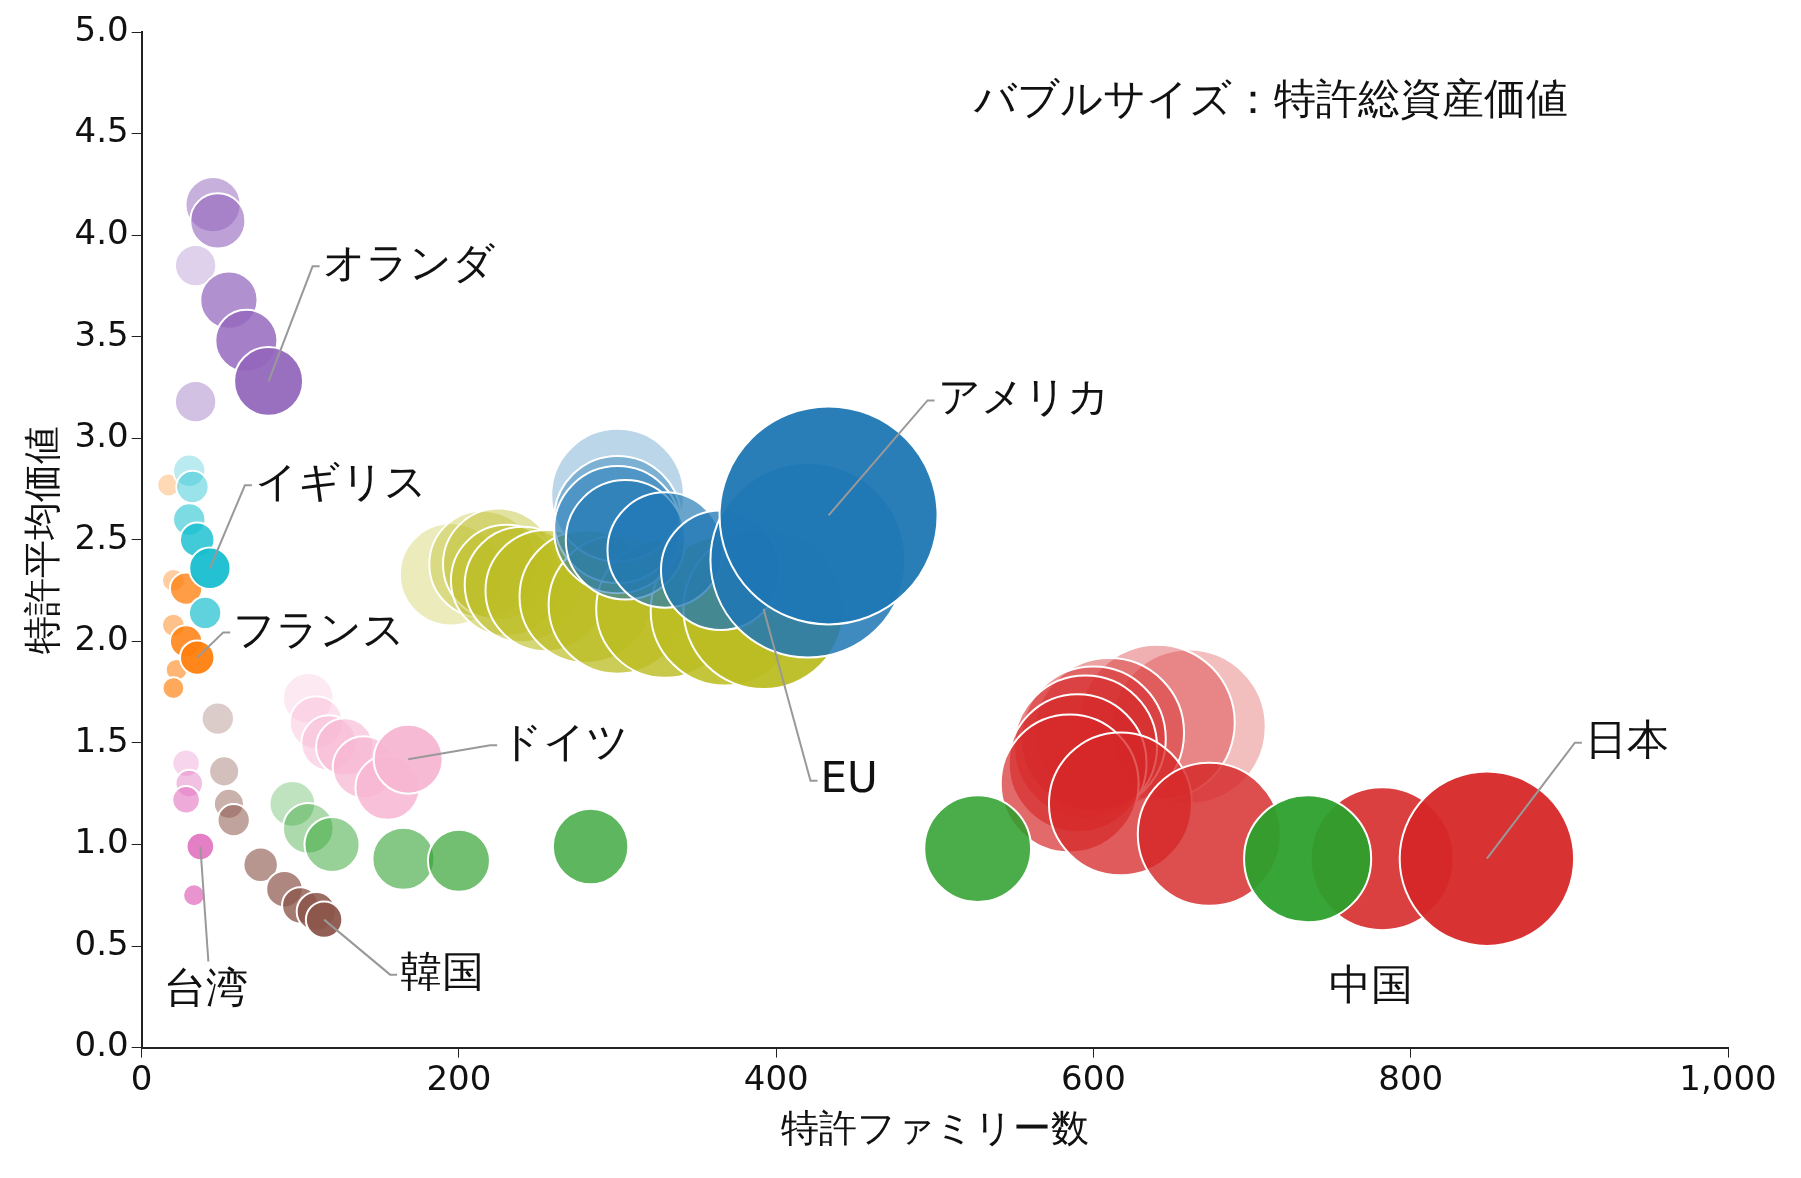 The height and width of the screenshot is (1178, 1801). I want to click on series-label: 日本, so click(1626, 739).